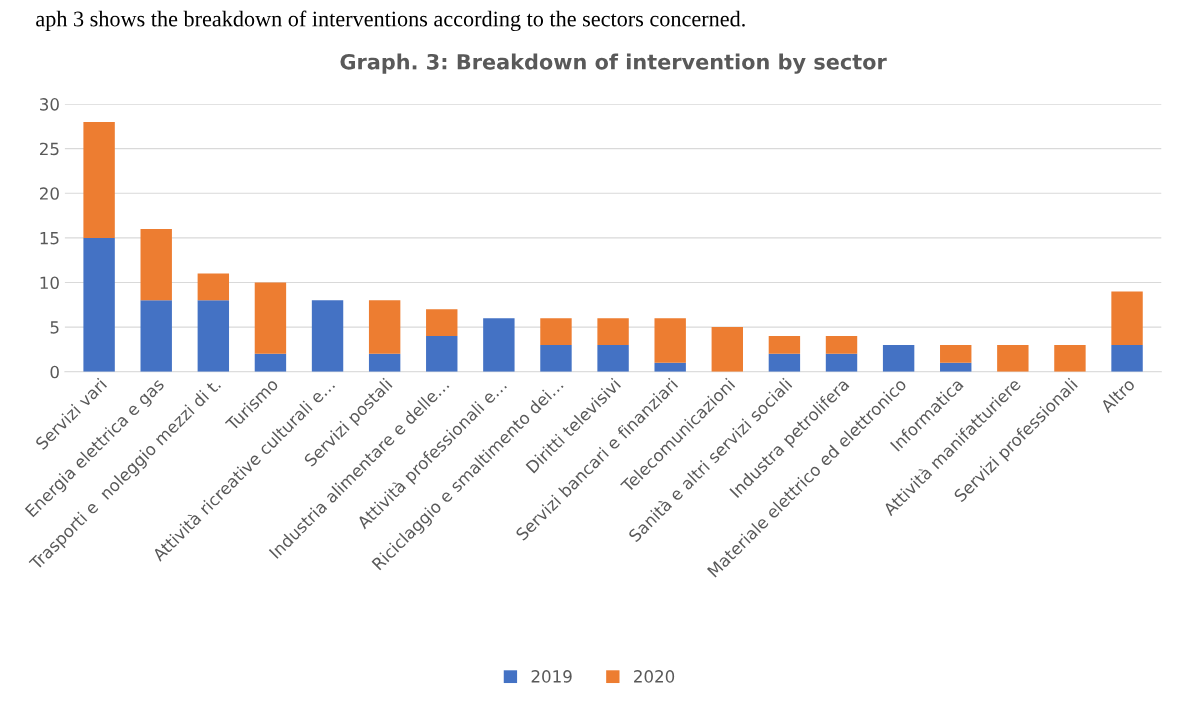  What do you see at coordinates (54, 372) in the screenshot?
I see `y-tick-label: 0` at bounding box center [54, 372].